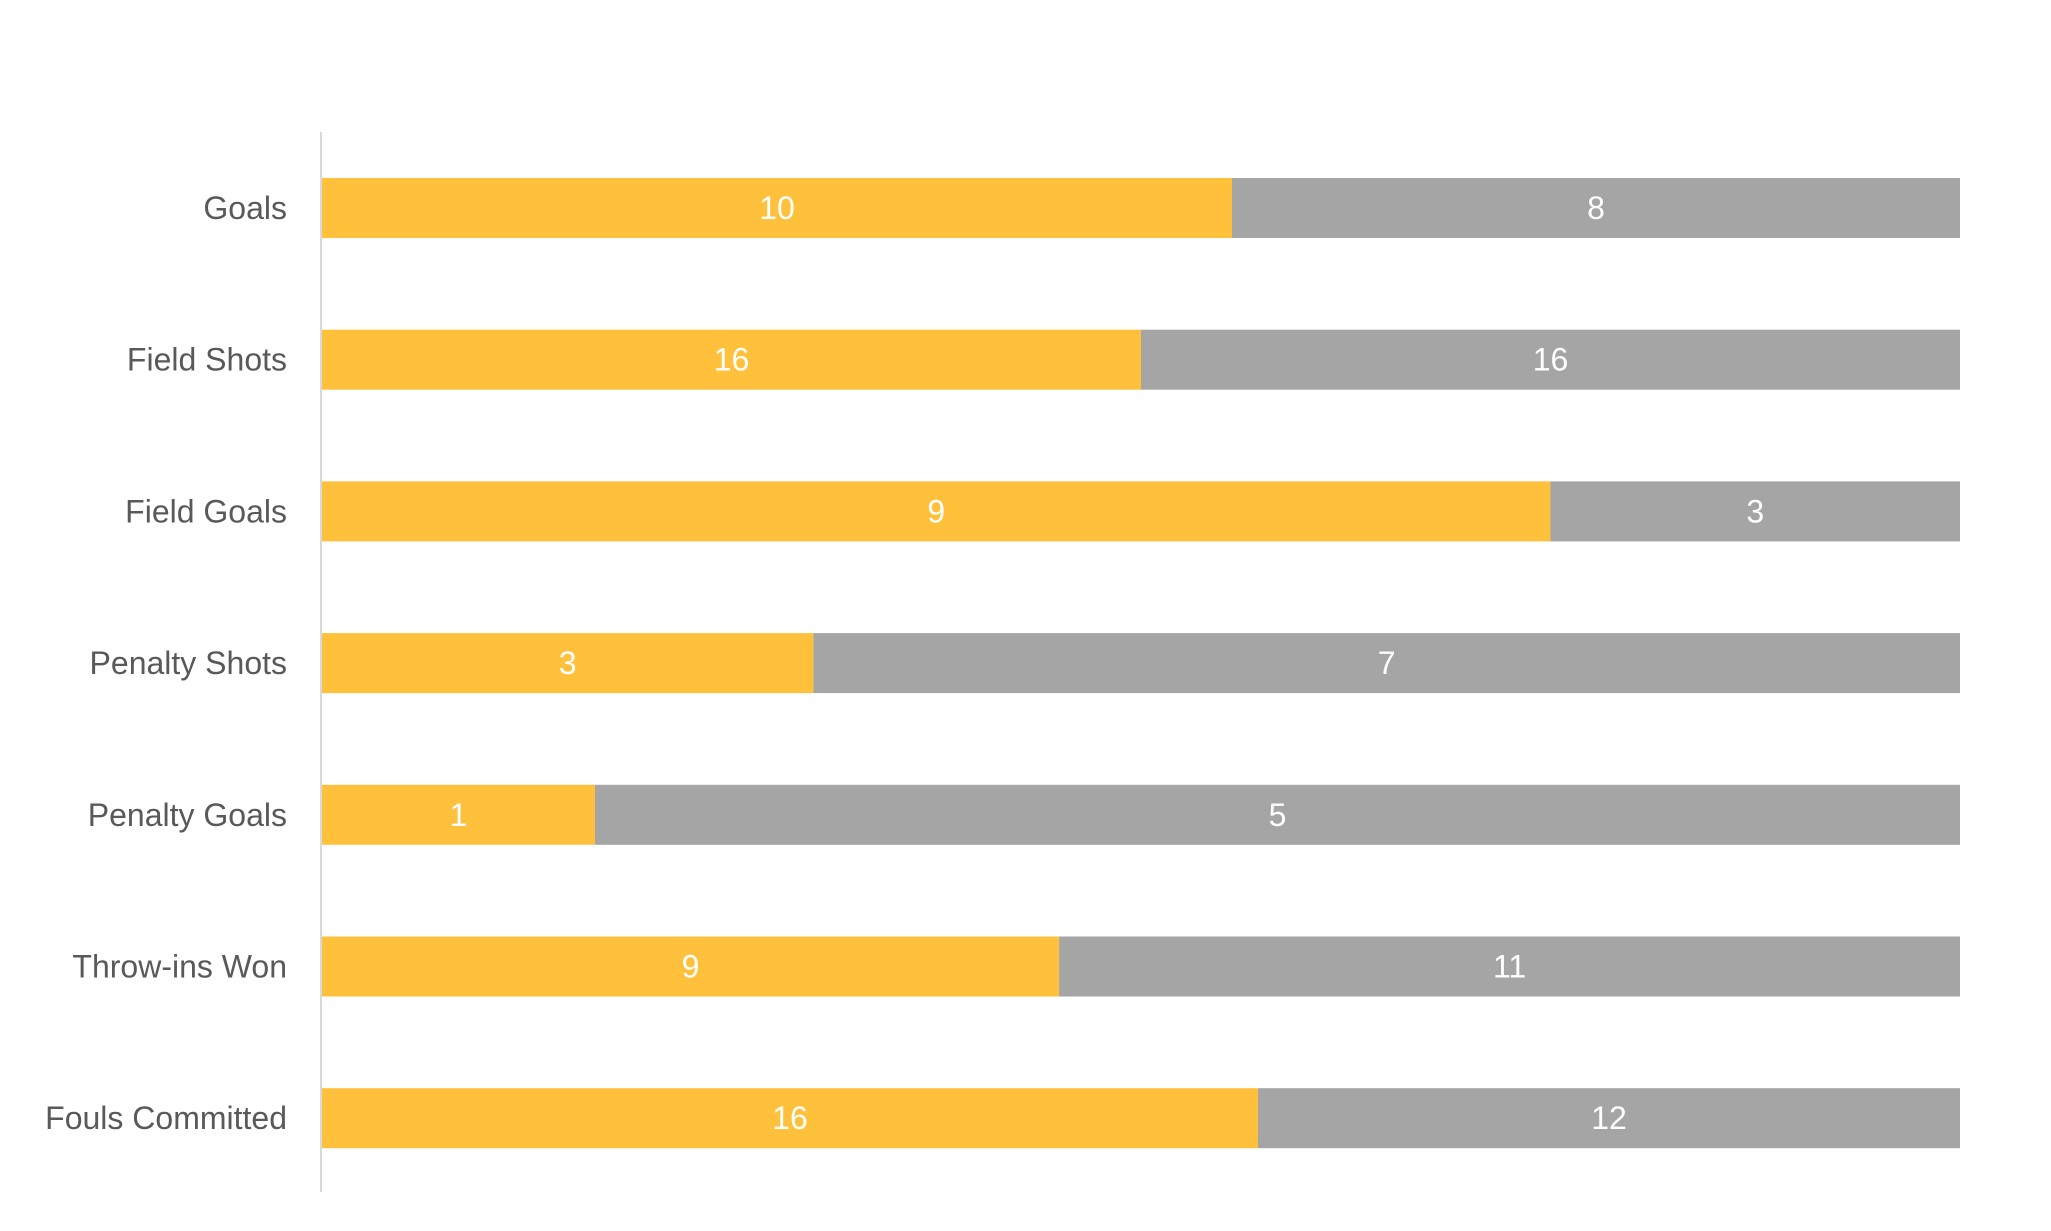 This screenshot has width=2051, height=1231. I want to click on data-label-penalty-shots-series-1: 3, so click(568, 663).